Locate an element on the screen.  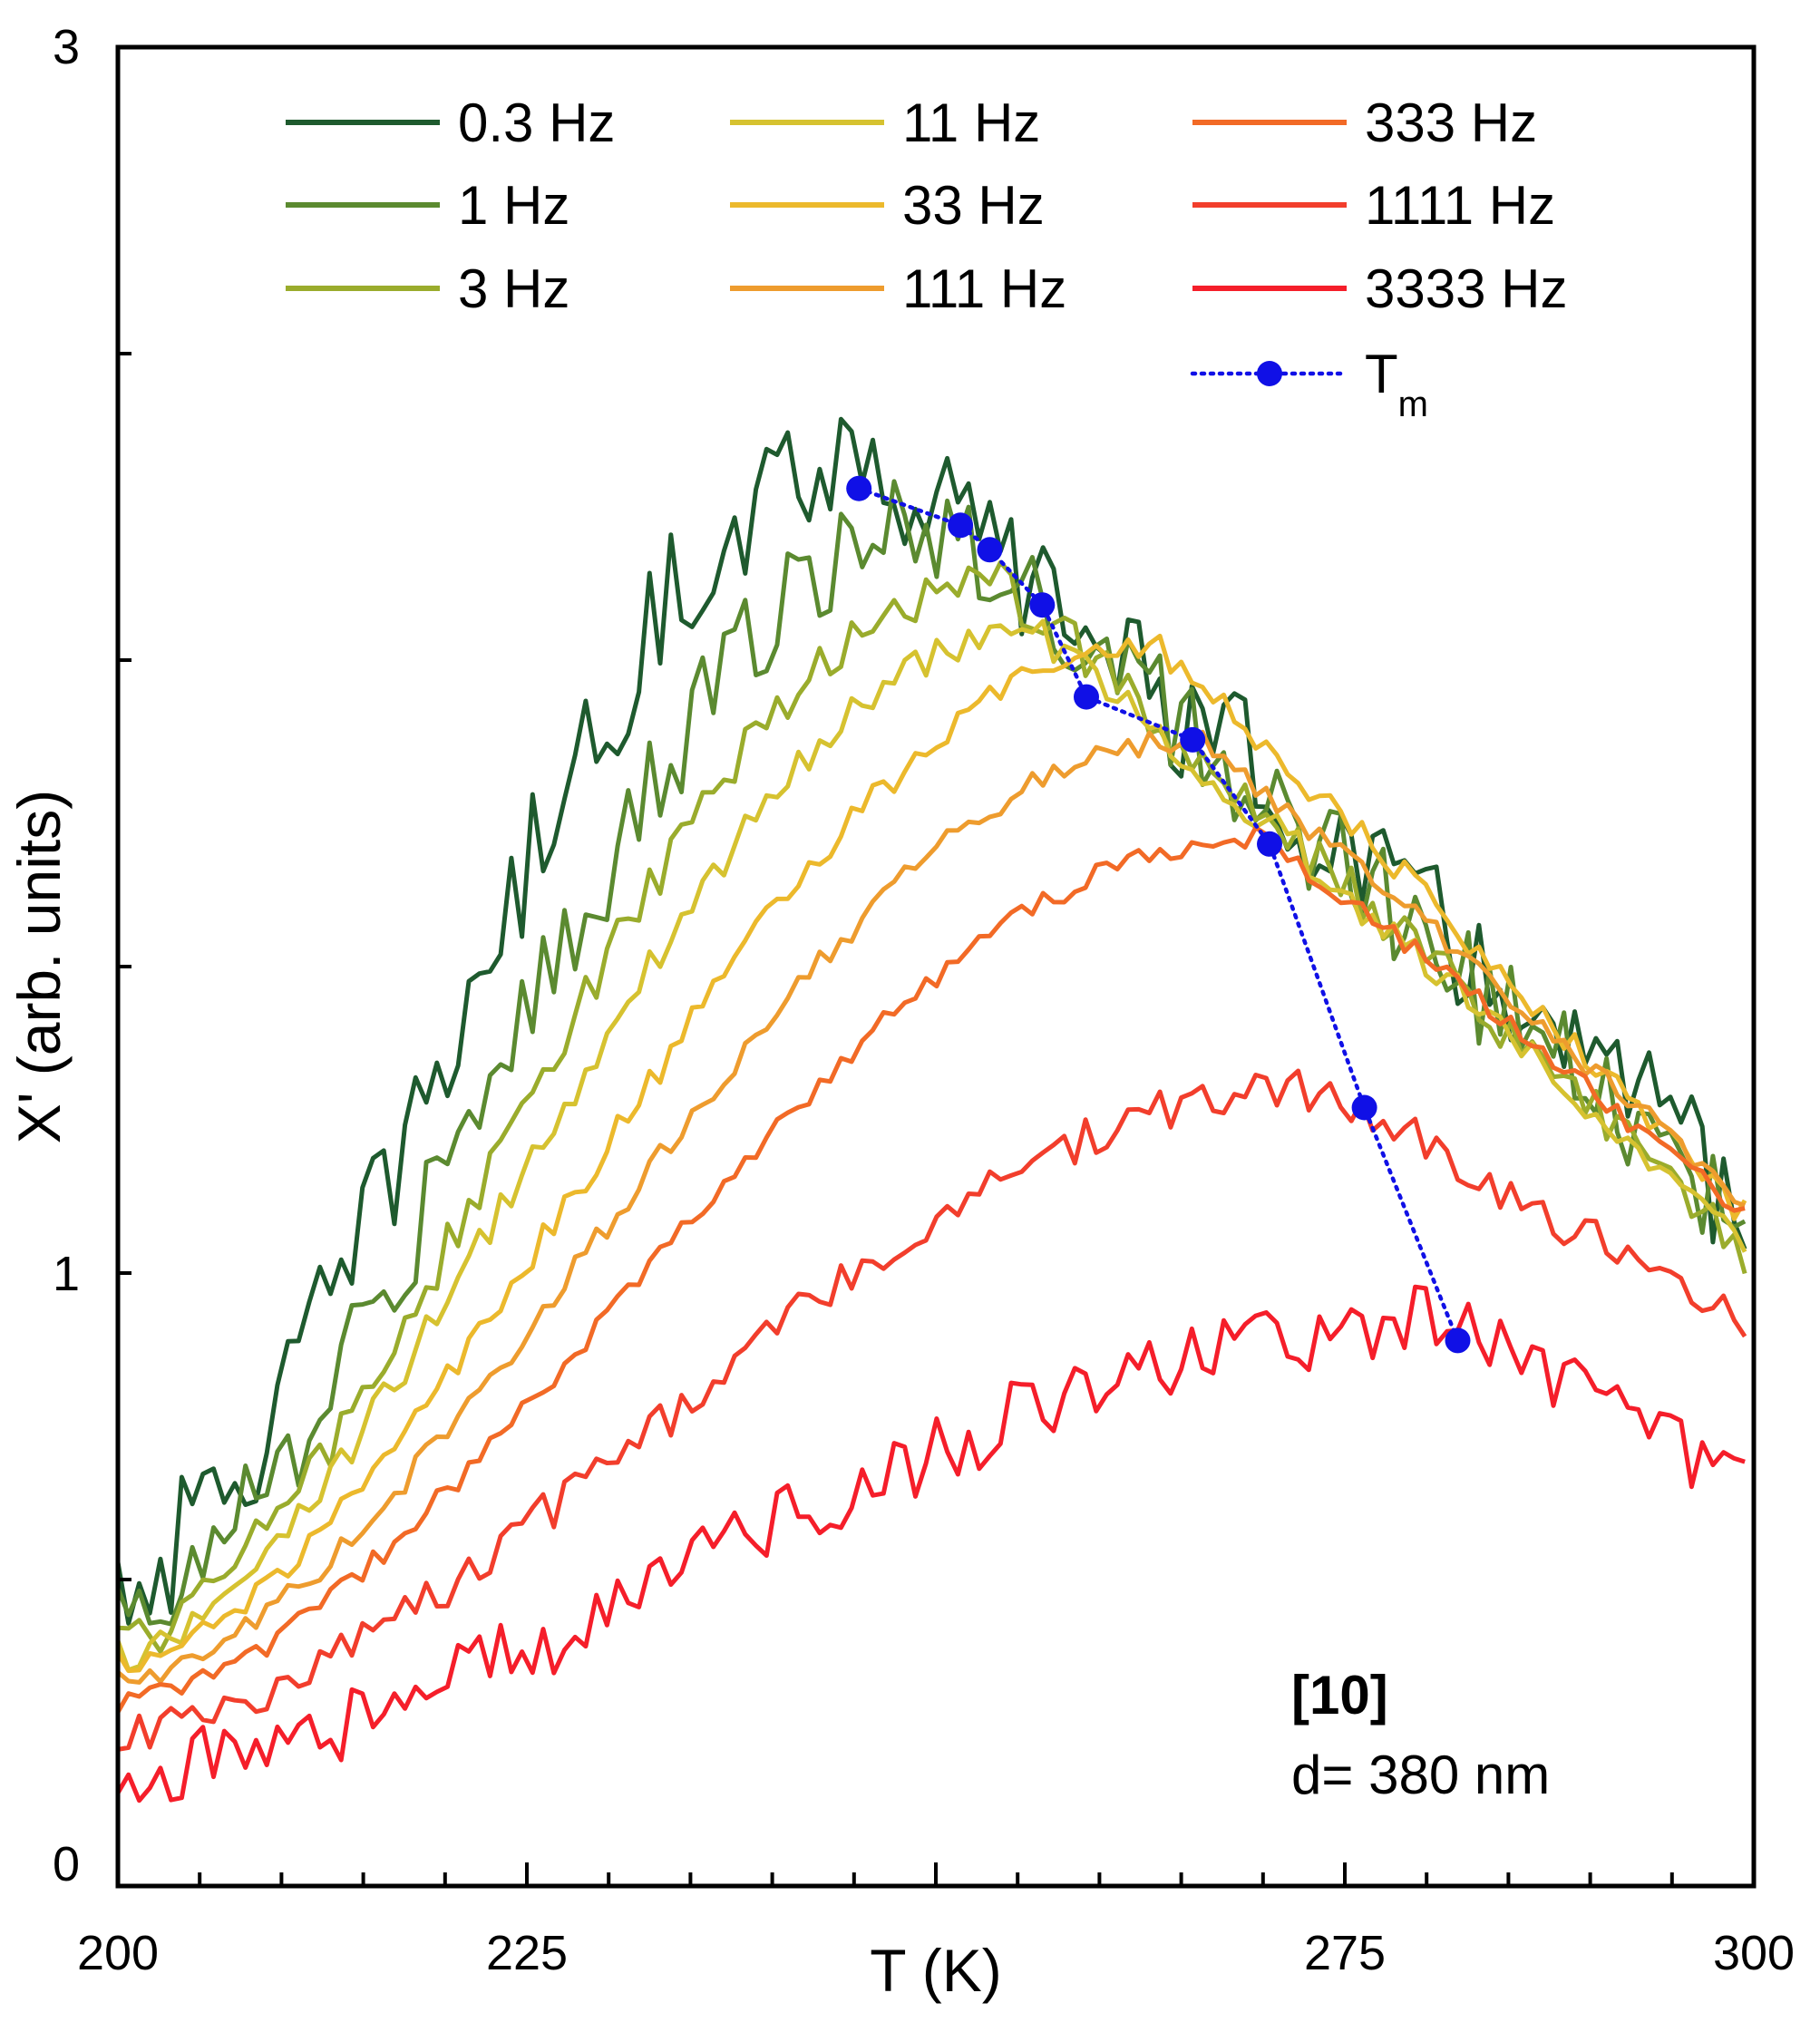
tm-line is located at coordinates (1158, 914).